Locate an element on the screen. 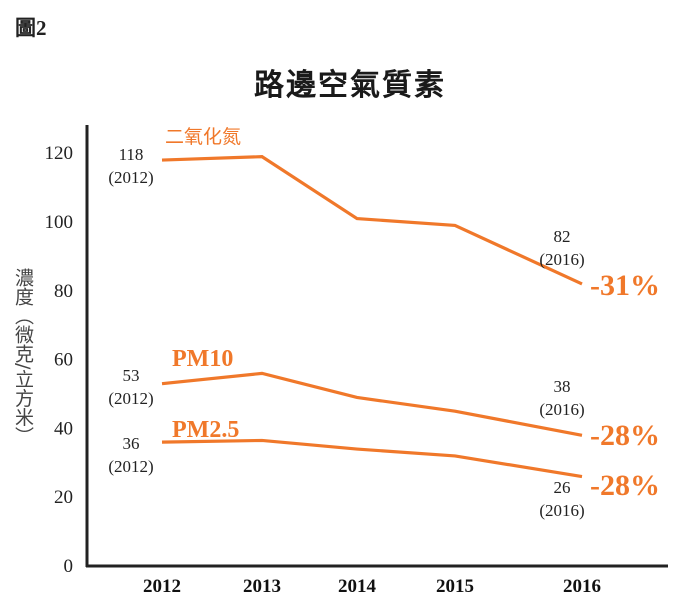 The image size is (700, 613). x-tick-label: 2012 is located at coordinates (162, 586).